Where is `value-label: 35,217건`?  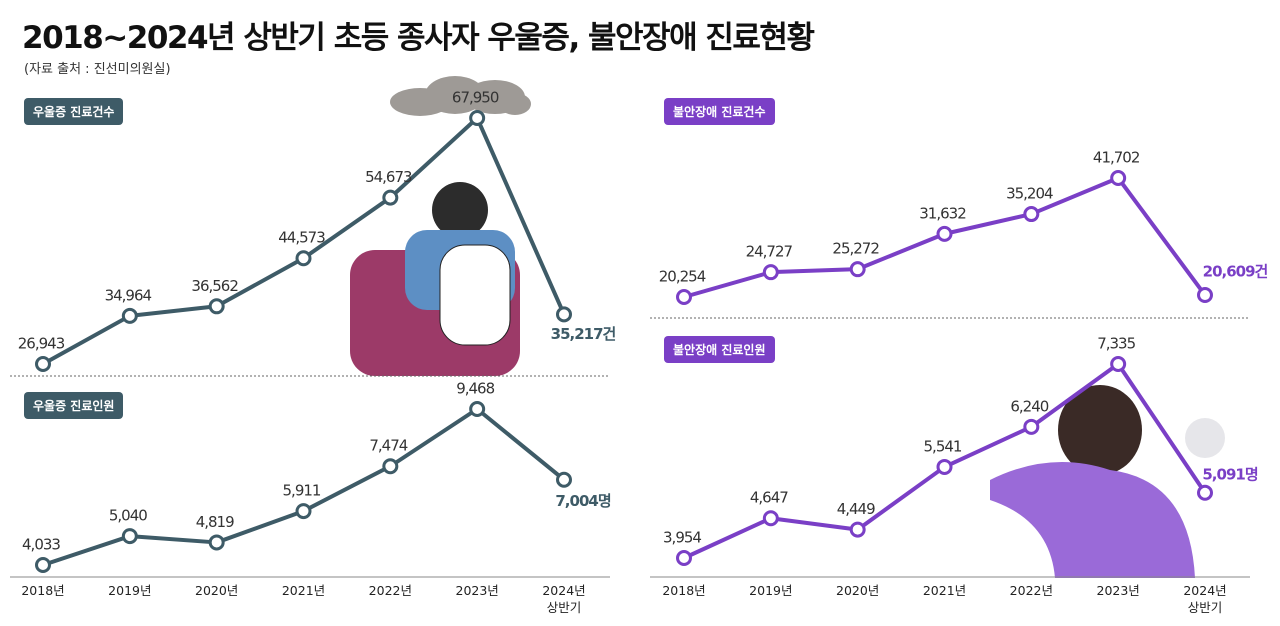
value-label: 35,217건 is located at coordinates (583, 334).